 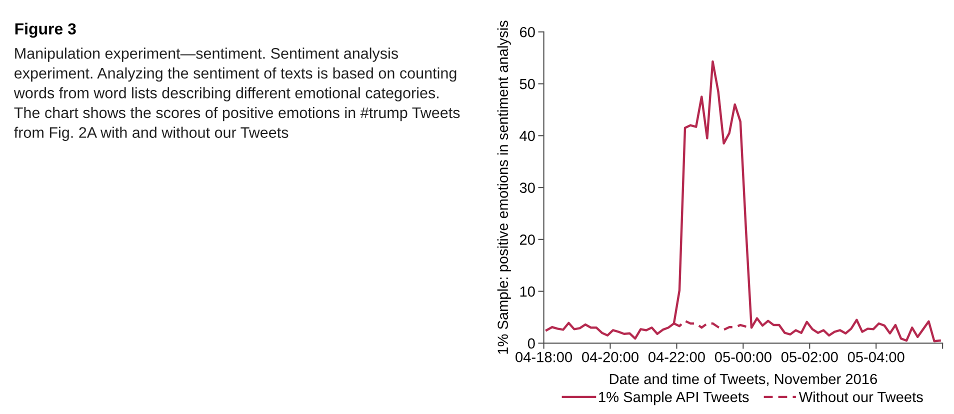 What do you see at coordinates (527, 187) in the screenshot?
I see `y-tick-label: 30` at bounding box center [527, 187].